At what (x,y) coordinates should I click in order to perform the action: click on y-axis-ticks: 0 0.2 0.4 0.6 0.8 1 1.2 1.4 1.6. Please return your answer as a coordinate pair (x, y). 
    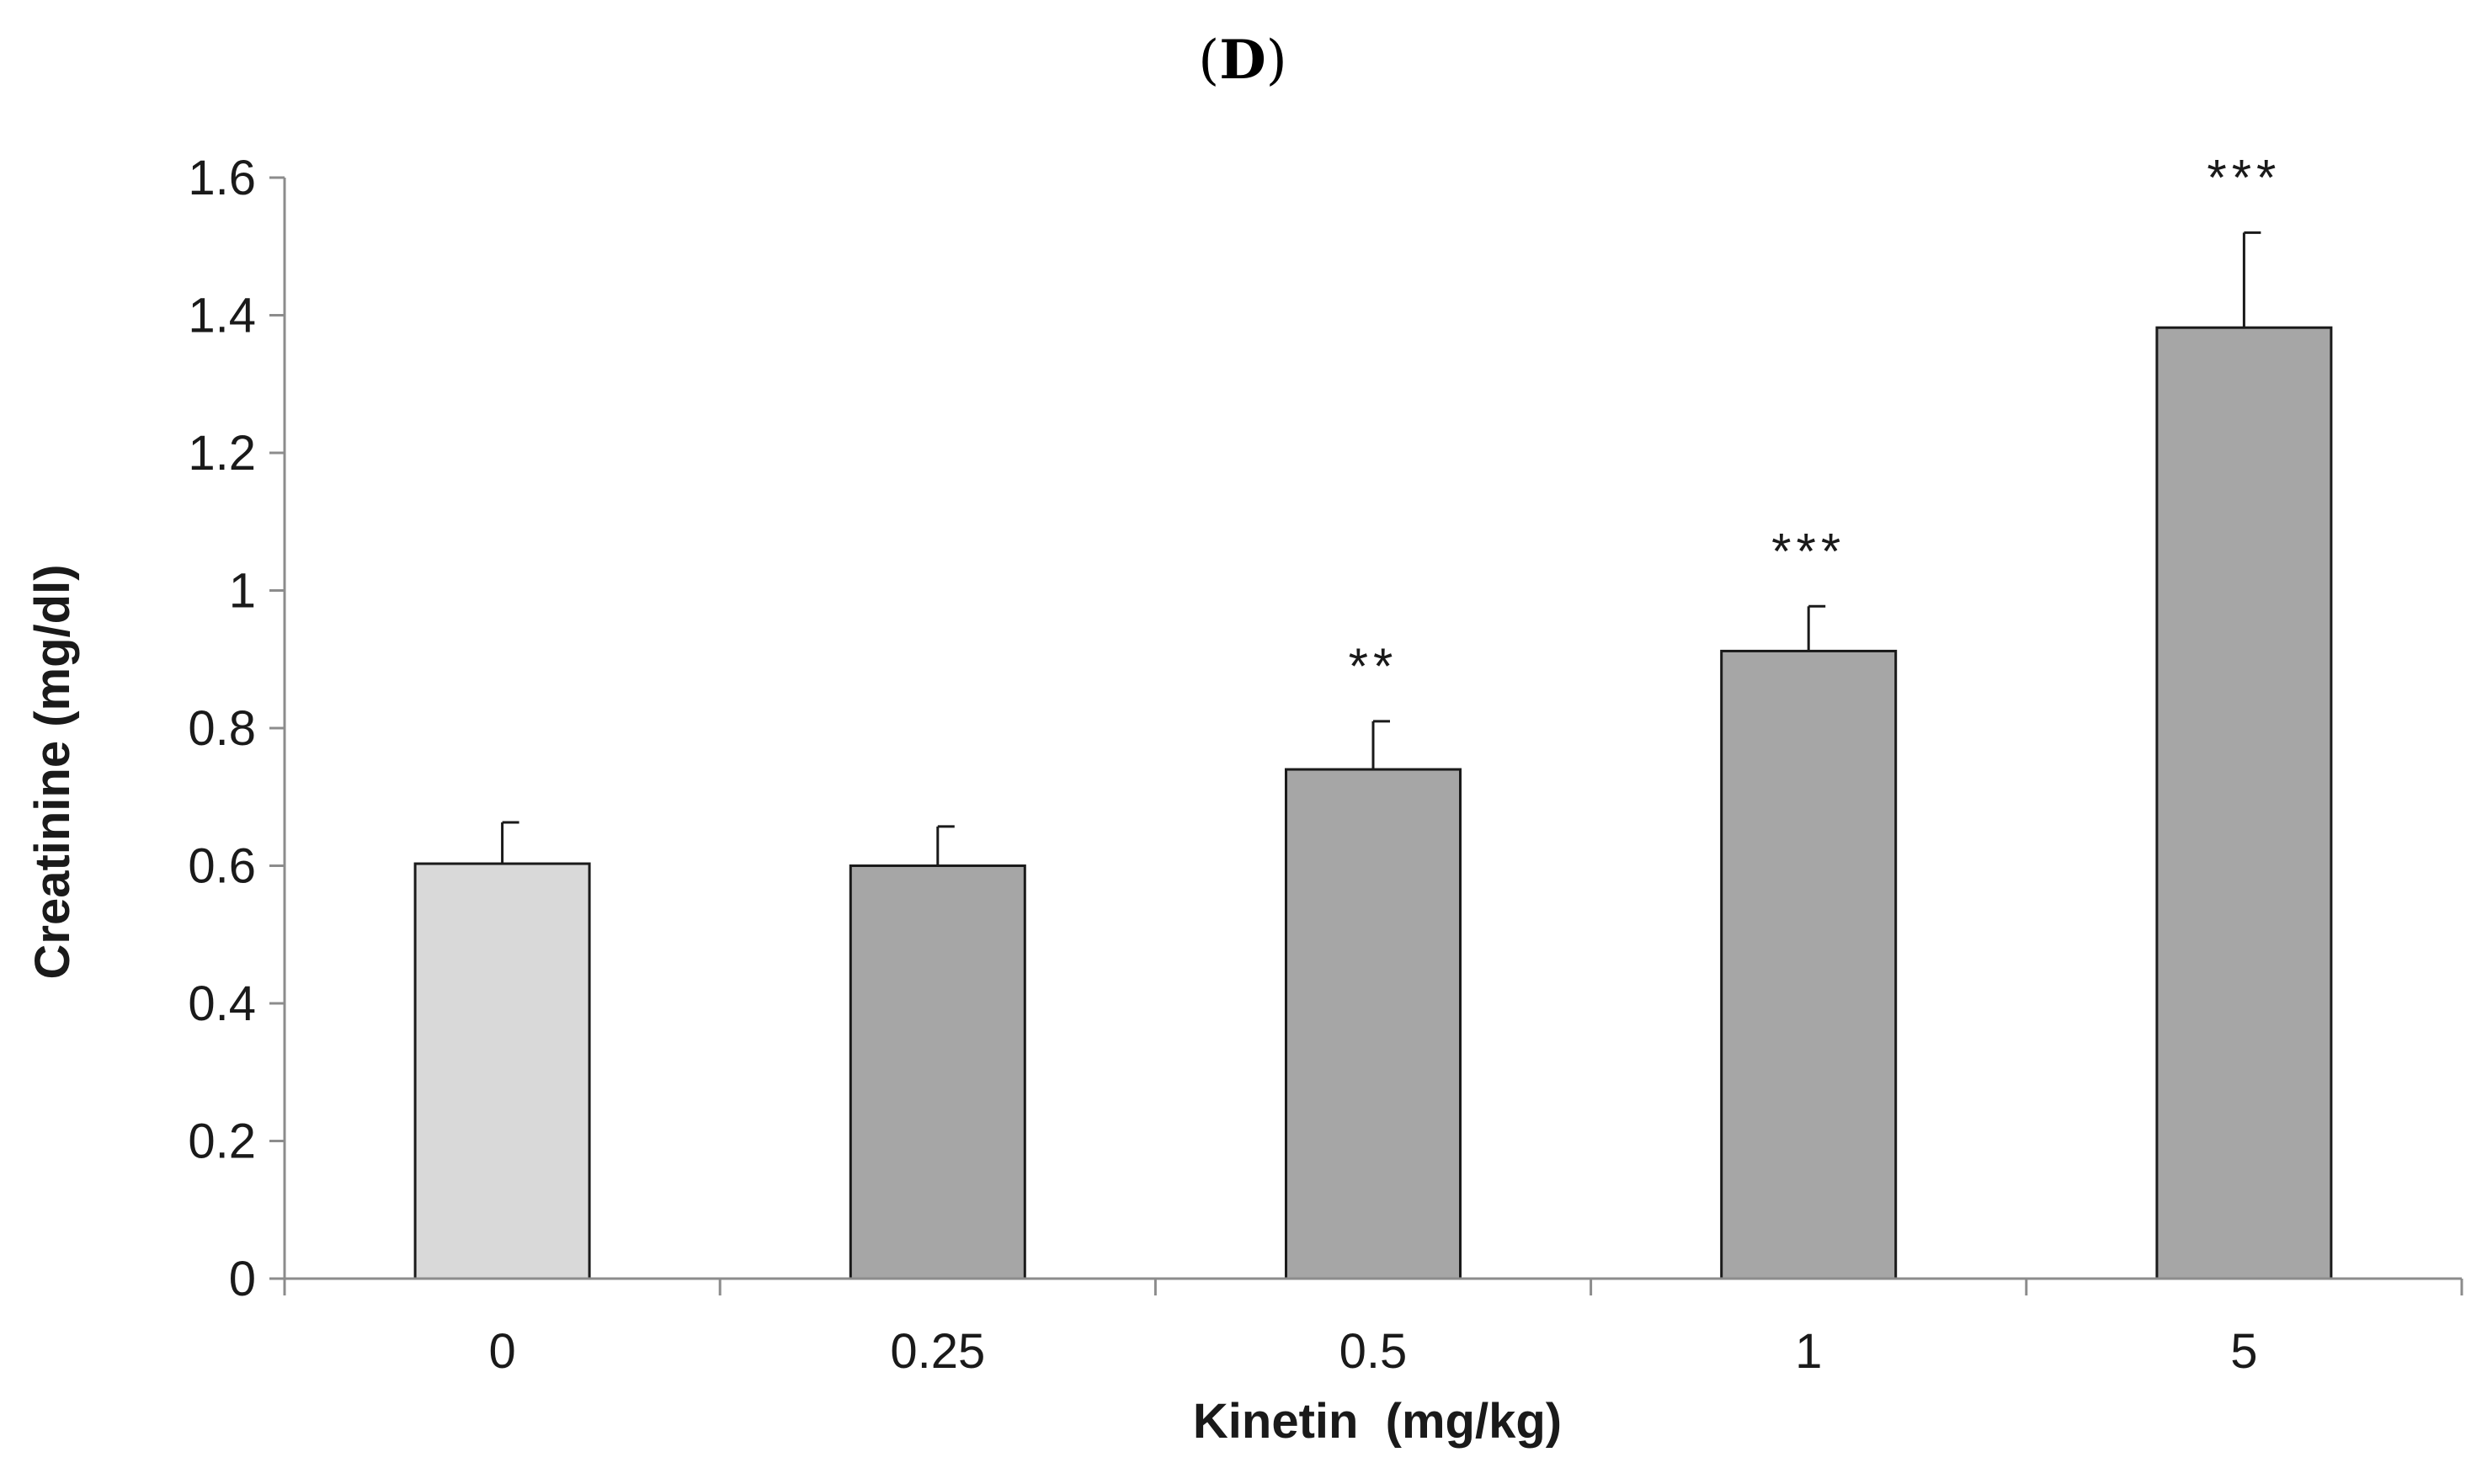
    Looking at the image, I should click on (237, 728).